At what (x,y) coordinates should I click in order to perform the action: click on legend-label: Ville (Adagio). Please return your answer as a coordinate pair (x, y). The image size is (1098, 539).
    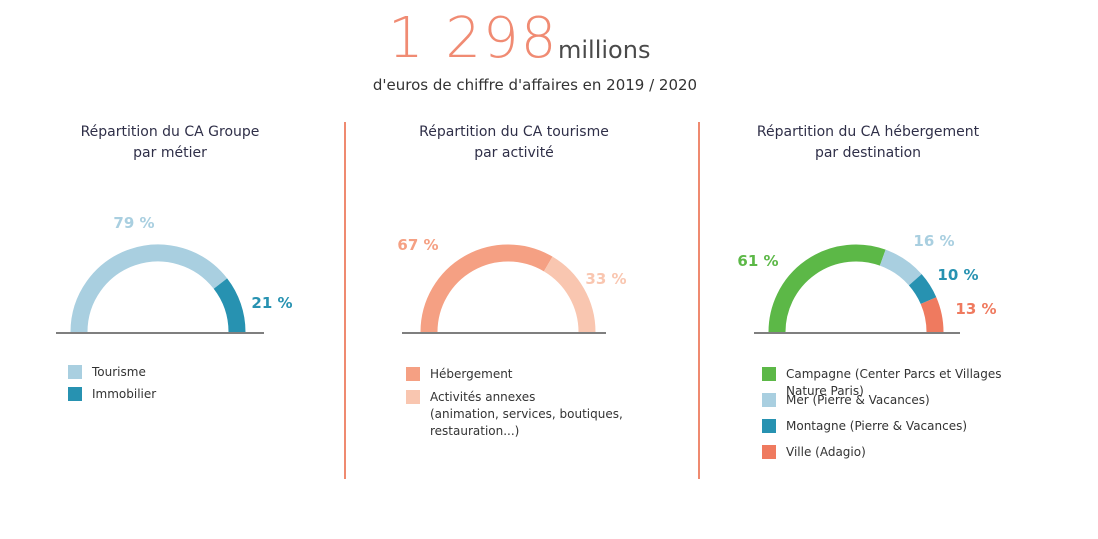
    Looking at the image, I should click on (826, 452).